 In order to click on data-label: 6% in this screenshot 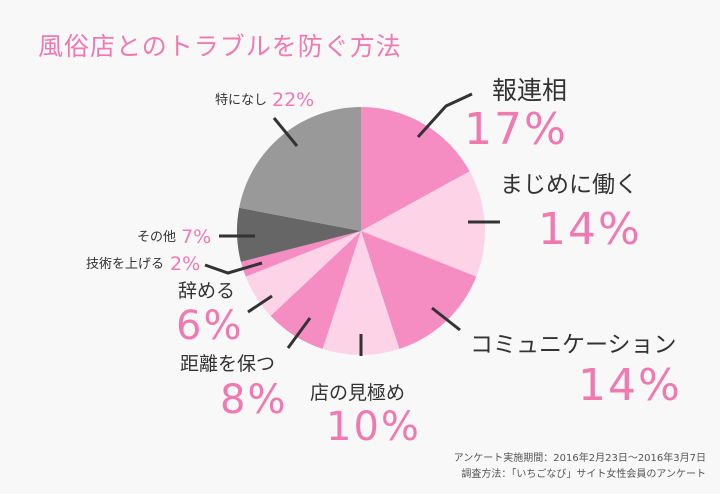, I will do `click(210, 326)`.